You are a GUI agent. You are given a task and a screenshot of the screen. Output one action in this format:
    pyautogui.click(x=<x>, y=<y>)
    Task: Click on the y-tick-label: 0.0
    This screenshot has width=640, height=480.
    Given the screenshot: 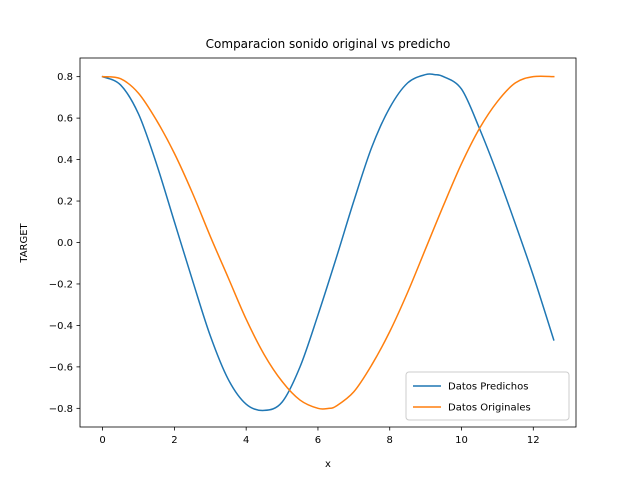 What is the action you would take?
    pyautogui.click(x=65, y=243)
    